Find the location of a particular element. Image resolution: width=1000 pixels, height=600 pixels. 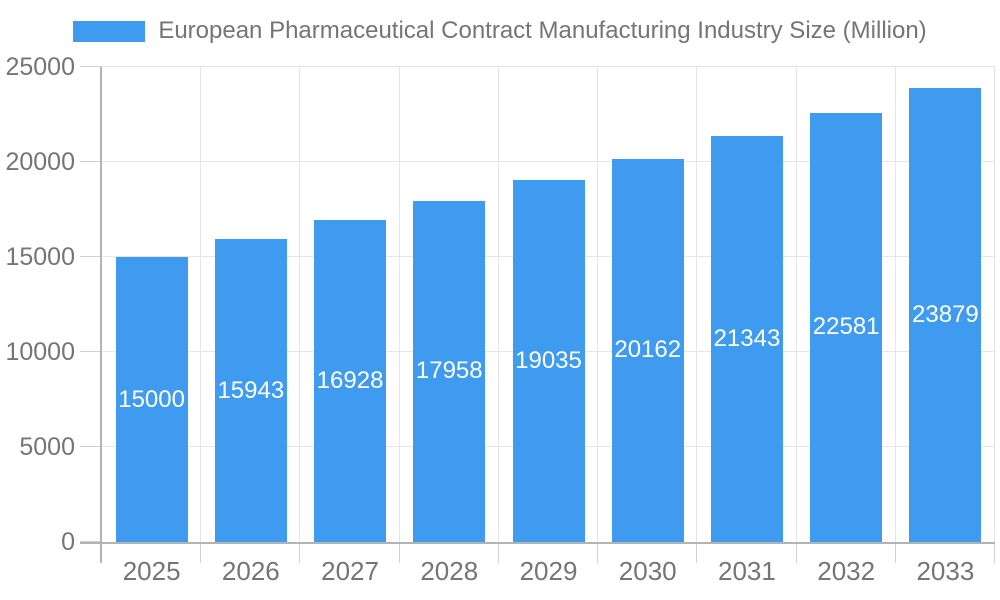

bar: 20162 is located at coordinates (647, 350).